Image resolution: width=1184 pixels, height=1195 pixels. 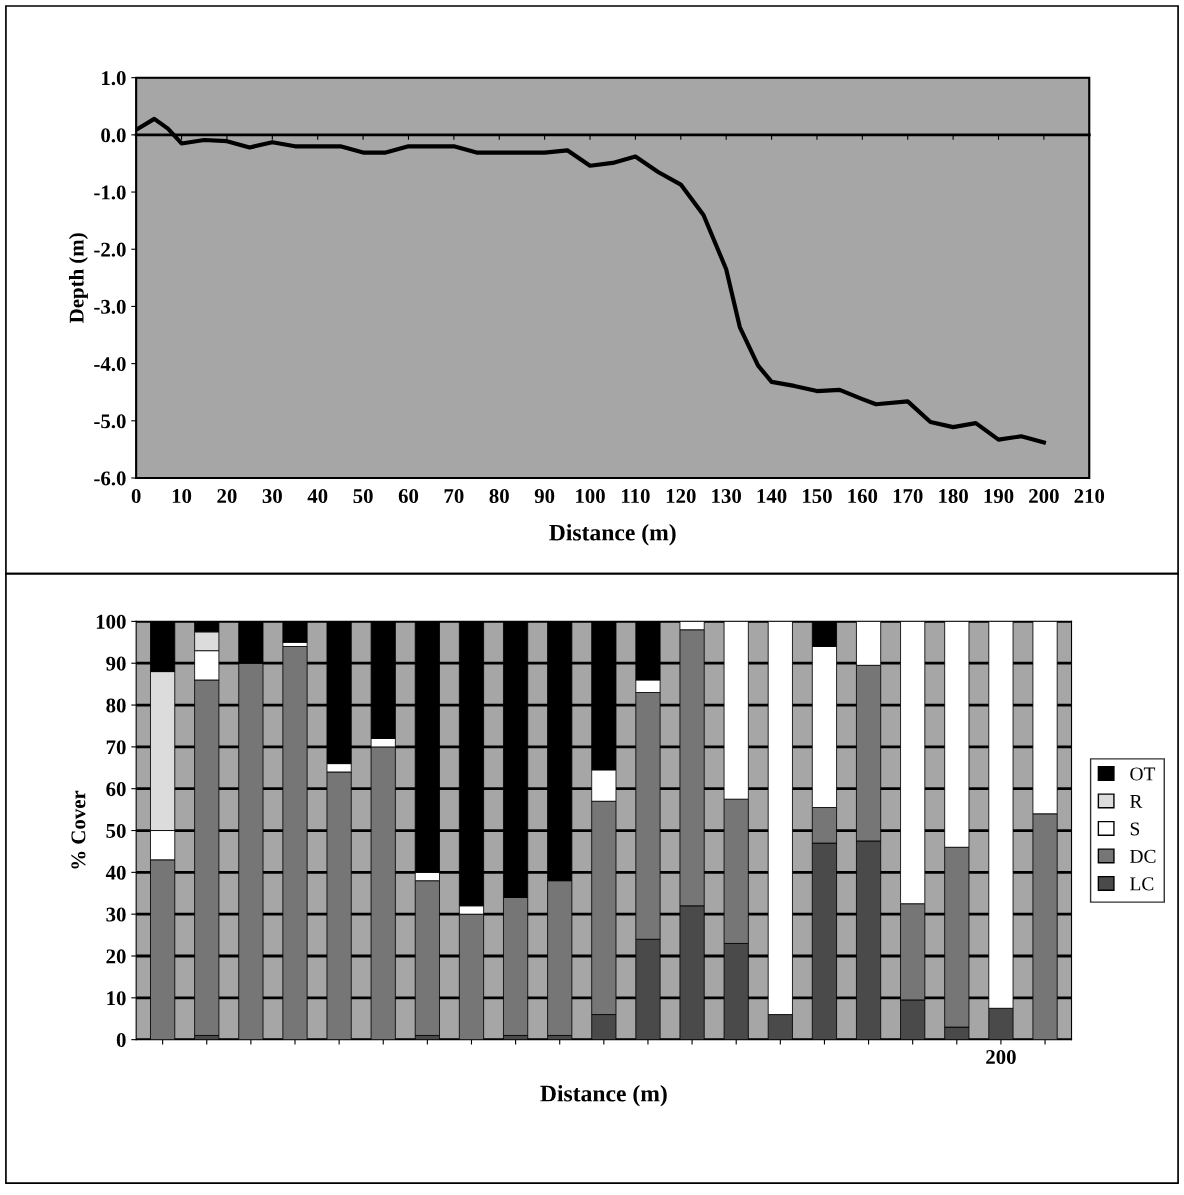 What do you see at coordinates (953, 496) in the screenshot?
I see `x-tick-label: 180` at bounding box center [953, 496].